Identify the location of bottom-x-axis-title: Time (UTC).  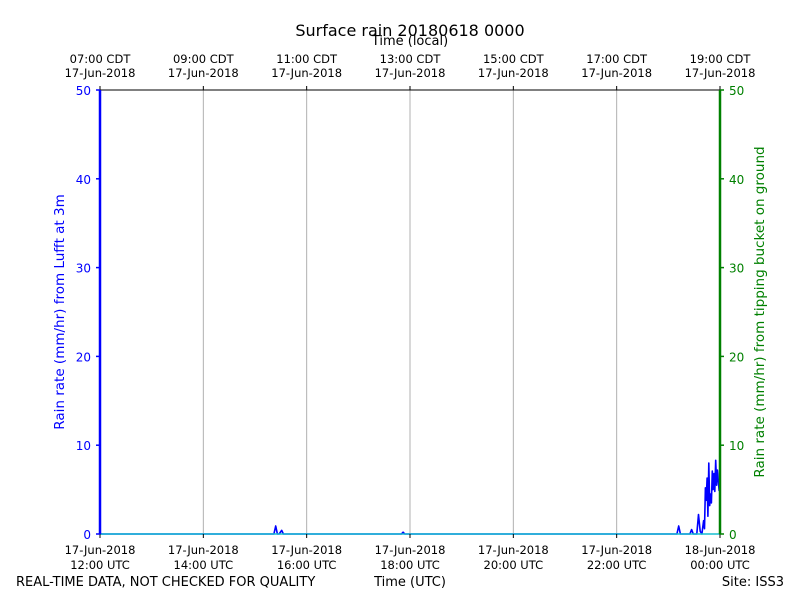
(410, 582).